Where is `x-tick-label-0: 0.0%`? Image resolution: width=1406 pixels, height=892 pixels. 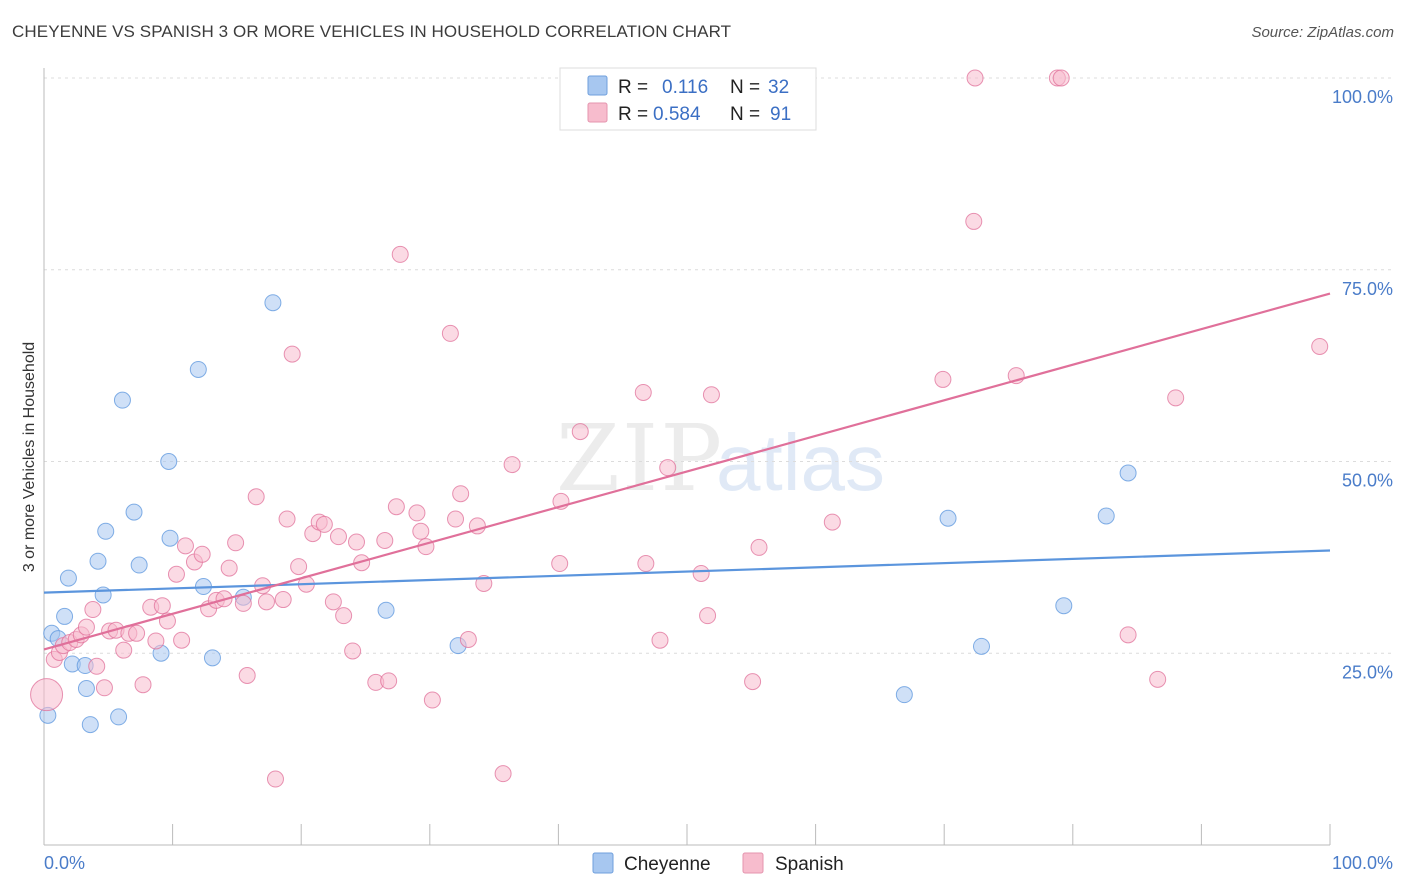
x-tick-label-0: 0.0% is located at coordinates (64, 863).